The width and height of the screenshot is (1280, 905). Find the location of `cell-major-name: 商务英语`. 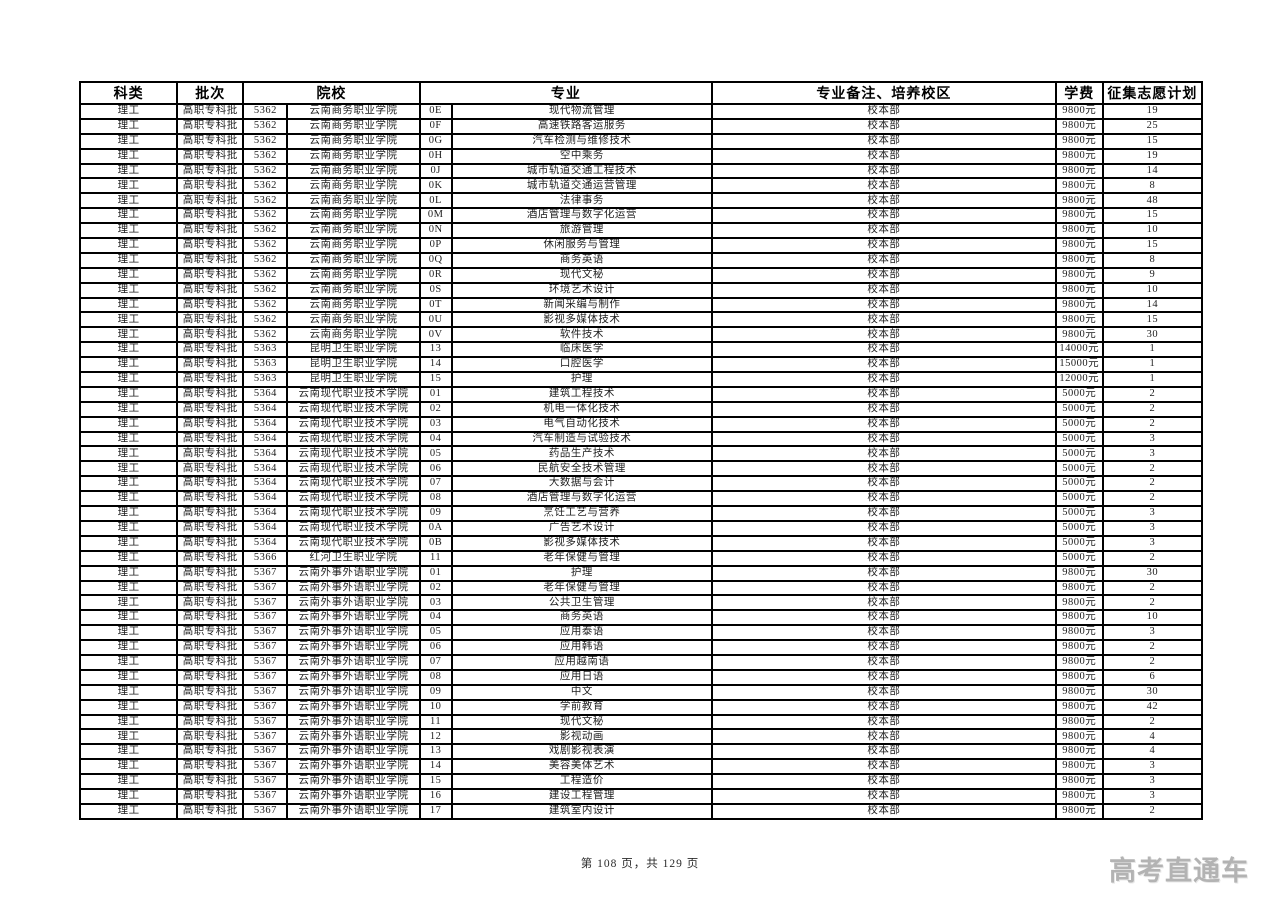

cell-major-name: 商务英语 is located at coordinates (582, 618).